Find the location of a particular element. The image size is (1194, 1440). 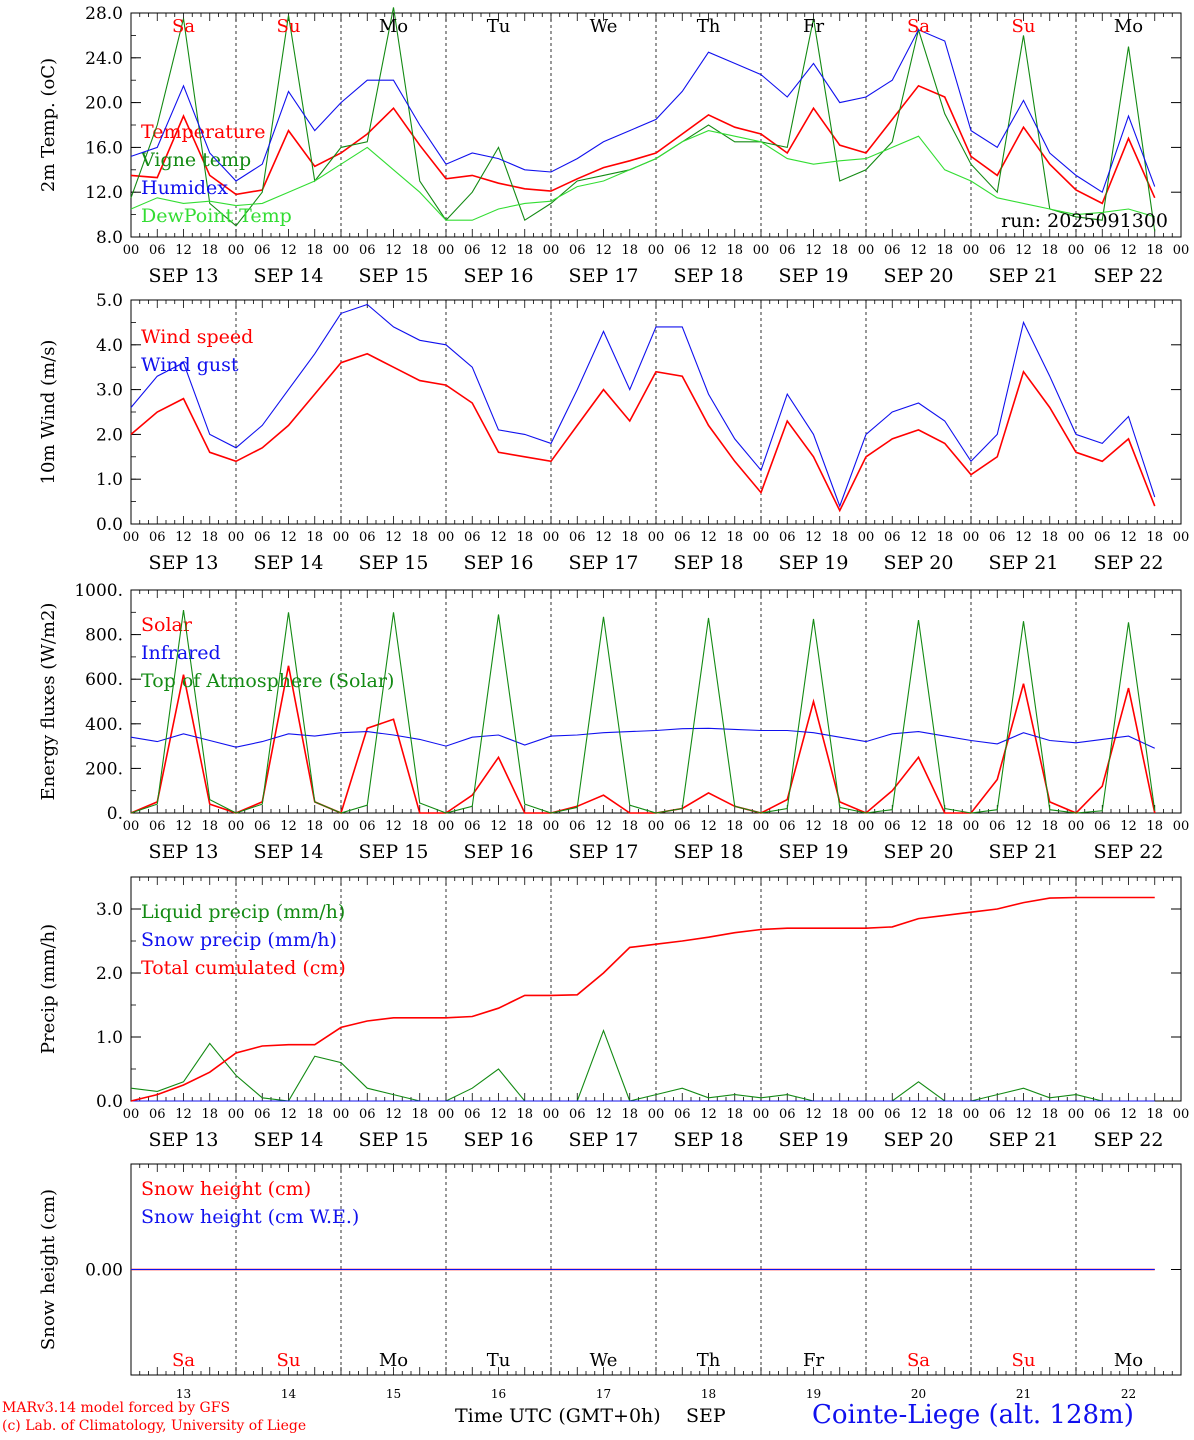

legend-entry: Vigne temp is located at coordinates (195, 160).